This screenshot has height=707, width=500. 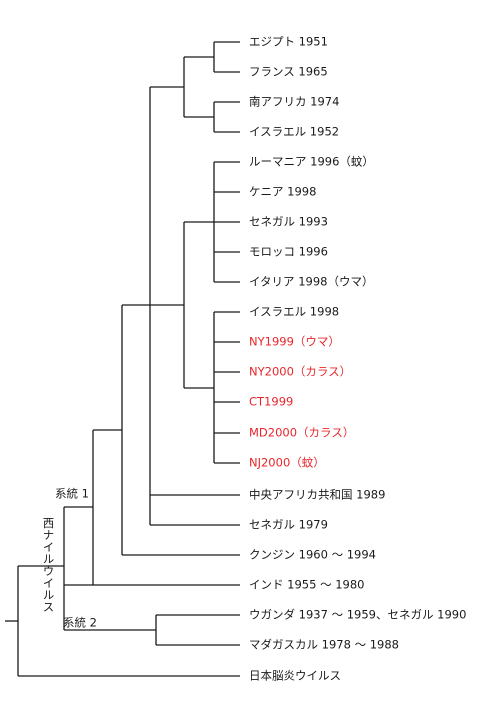 What do you see at coordinates (72, 494) in the screenshot?
I see `lineage1-label: 系統 1` at bounding box center [72, 494].